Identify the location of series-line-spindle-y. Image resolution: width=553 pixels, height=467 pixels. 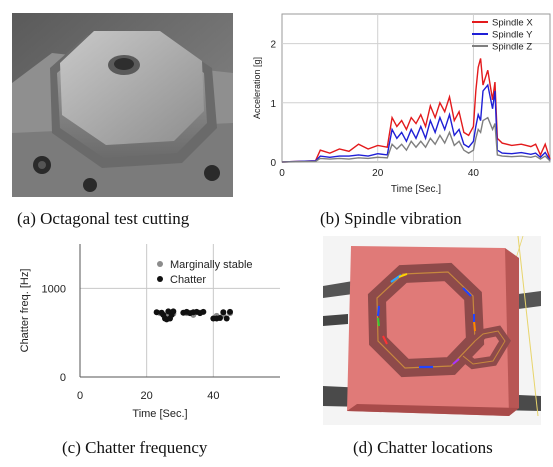
(416, 123).